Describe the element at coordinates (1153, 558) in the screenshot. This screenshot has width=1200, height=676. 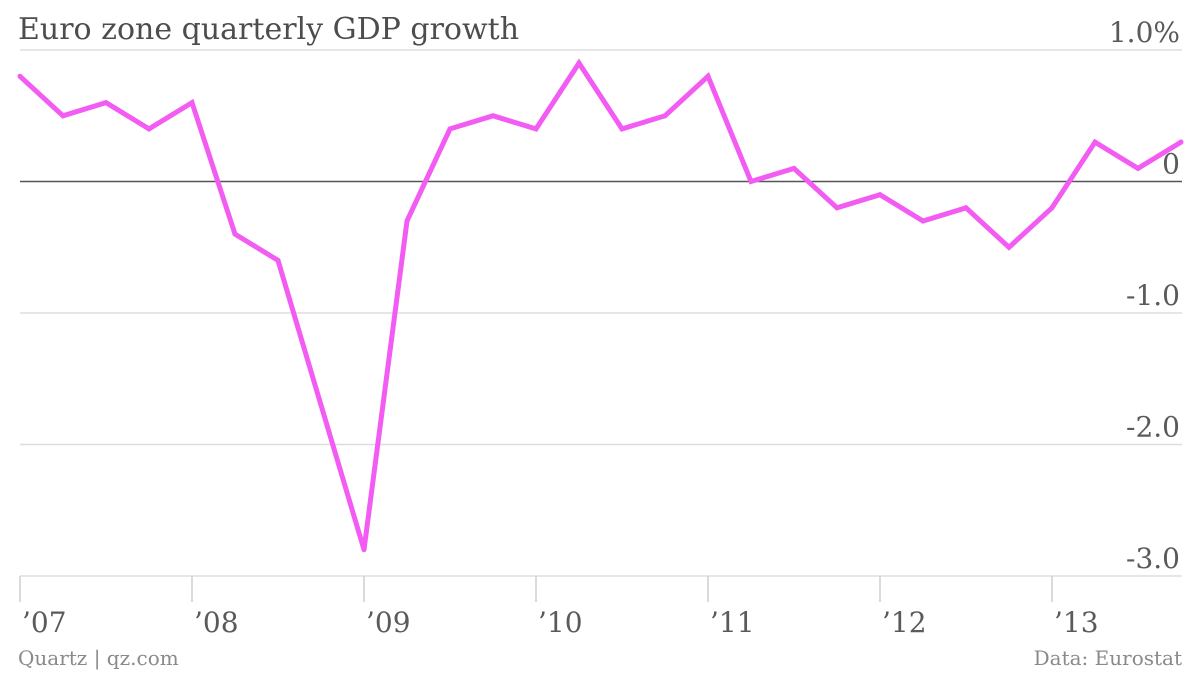
I see `y-tick-label: -3.0` at that location.